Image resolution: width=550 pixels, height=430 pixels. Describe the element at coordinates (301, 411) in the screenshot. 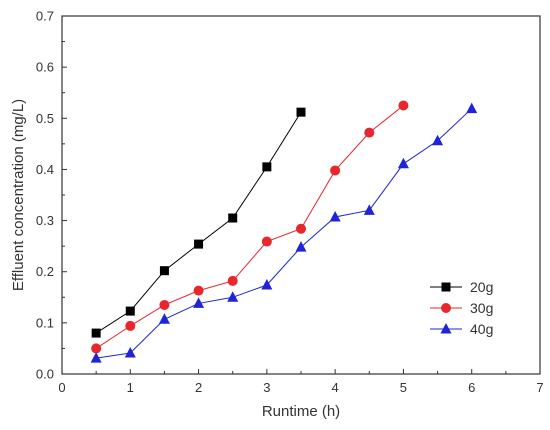

I see `x-axis-title: Runtime (h)` at that location.